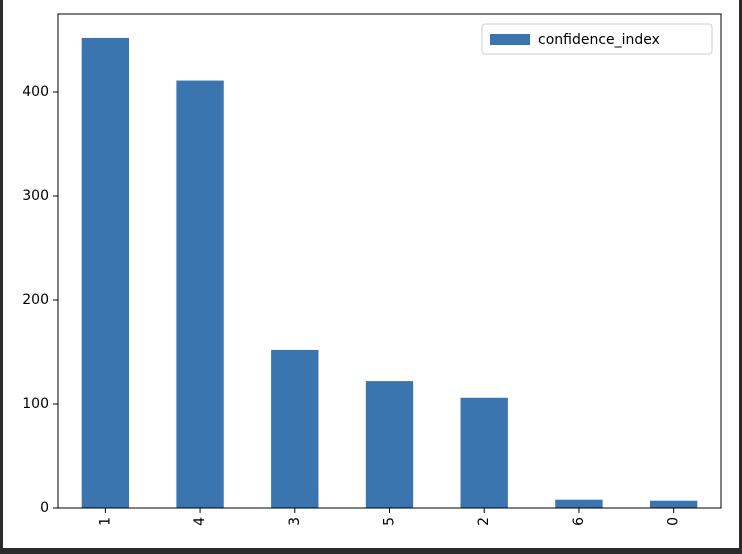 The width and height of the screenshot is (742, 554). Describe the element at coordinates (674, 521) in the screenshot. I see `x-tick-label-0: 0` at that location.